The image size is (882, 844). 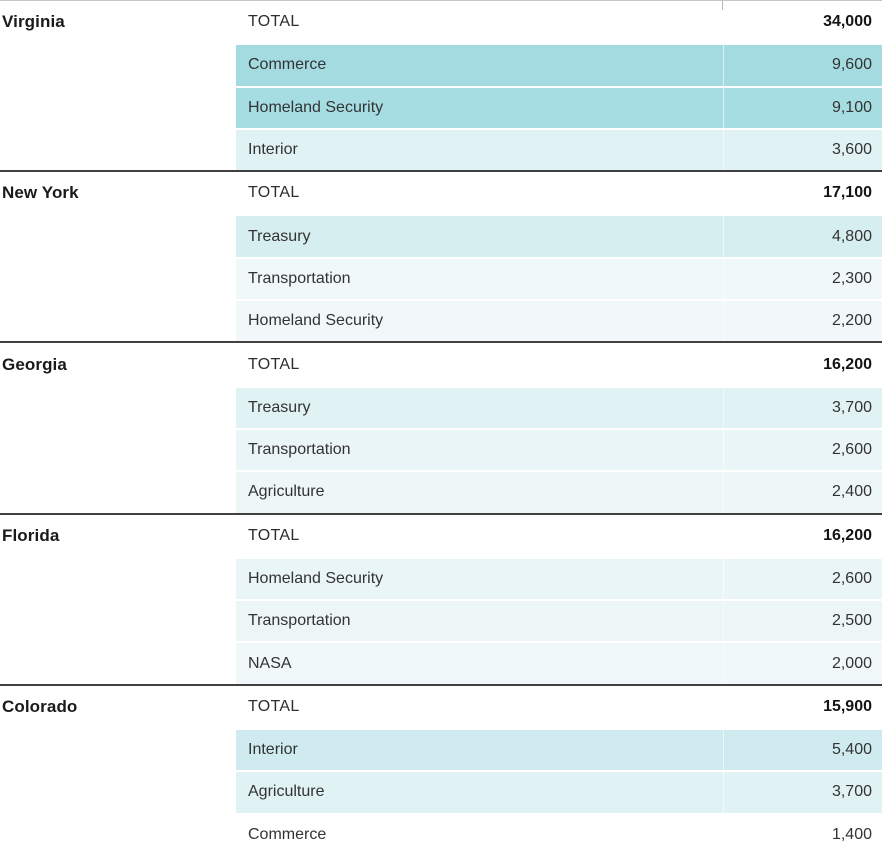 What do you see at coordinates (270, 663) in the screenshot?
I see `department-name: NASA` at bounding box center [270, 663].